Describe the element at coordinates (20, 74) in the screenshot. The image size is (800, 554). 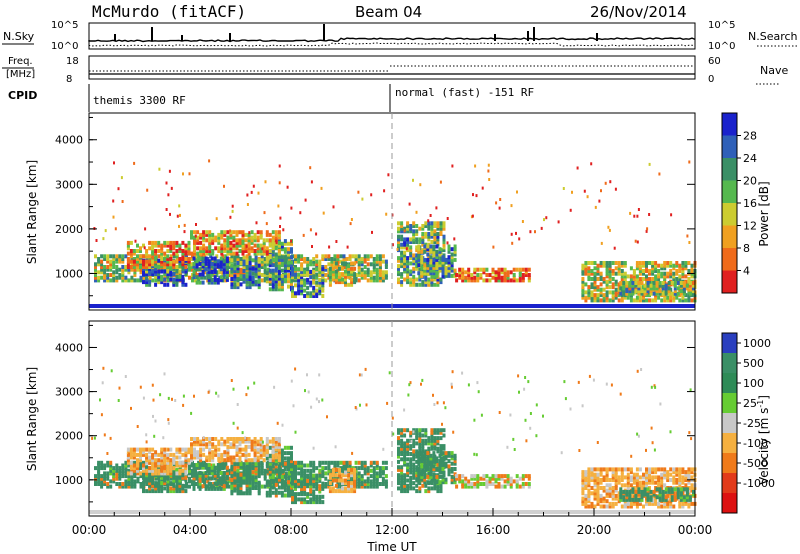
I see `freq-unit-label: [MHz]` at that location.